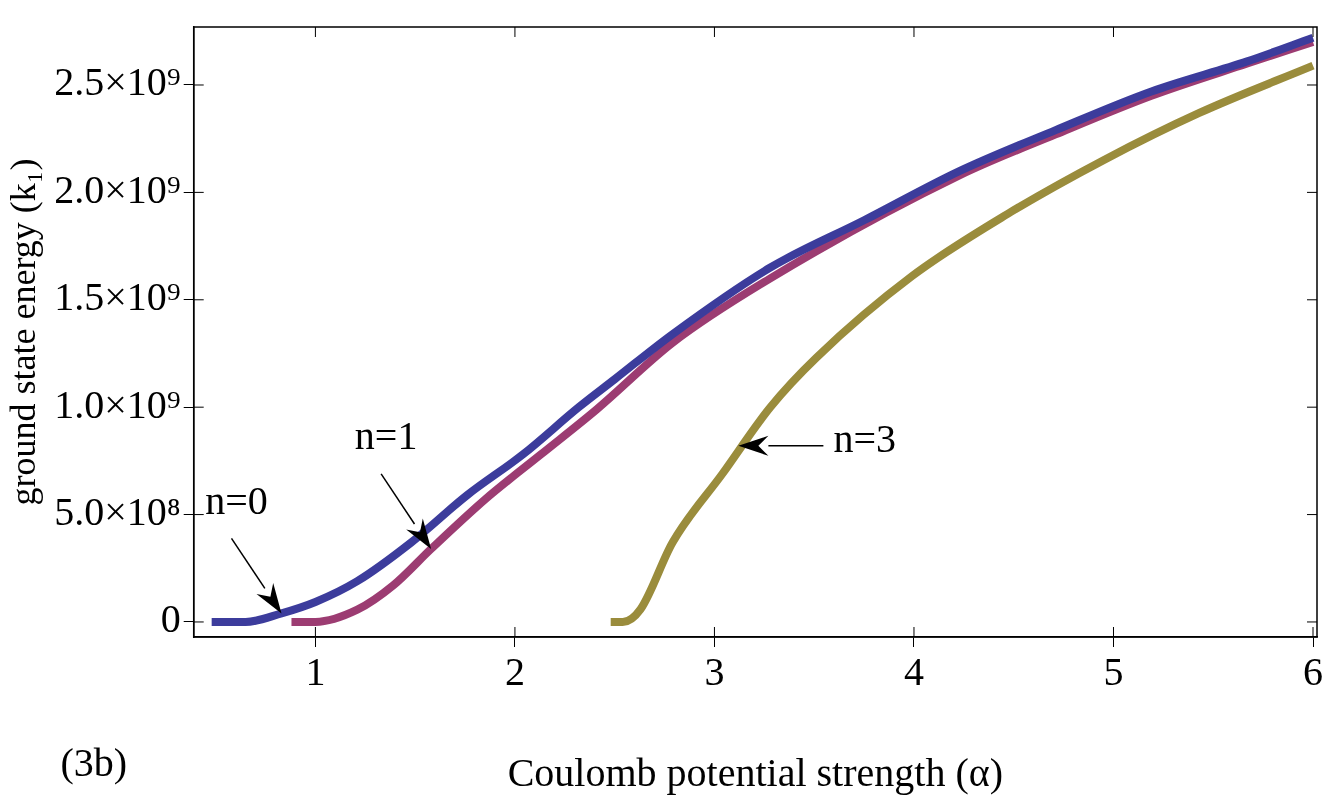  What do you see at coordinates (117, 512) in the screenshot?
I see `y-tick-label: 5.0×10⁸` at bounding box center [117, 512].